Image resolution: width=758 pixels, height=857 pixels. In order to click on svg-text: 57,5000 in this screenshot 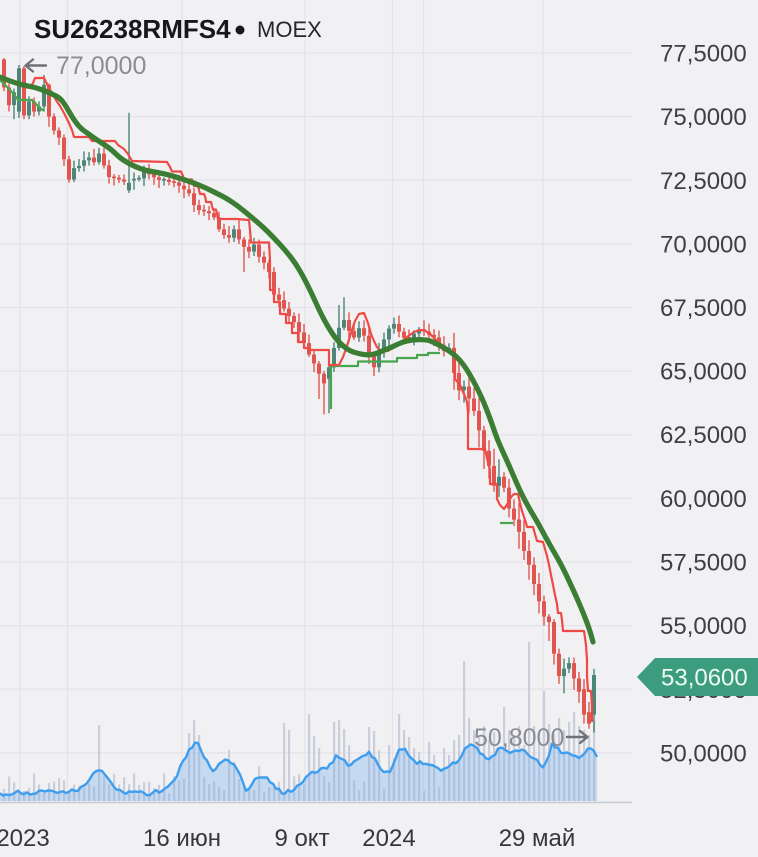, I will do `click(703, 563)`.